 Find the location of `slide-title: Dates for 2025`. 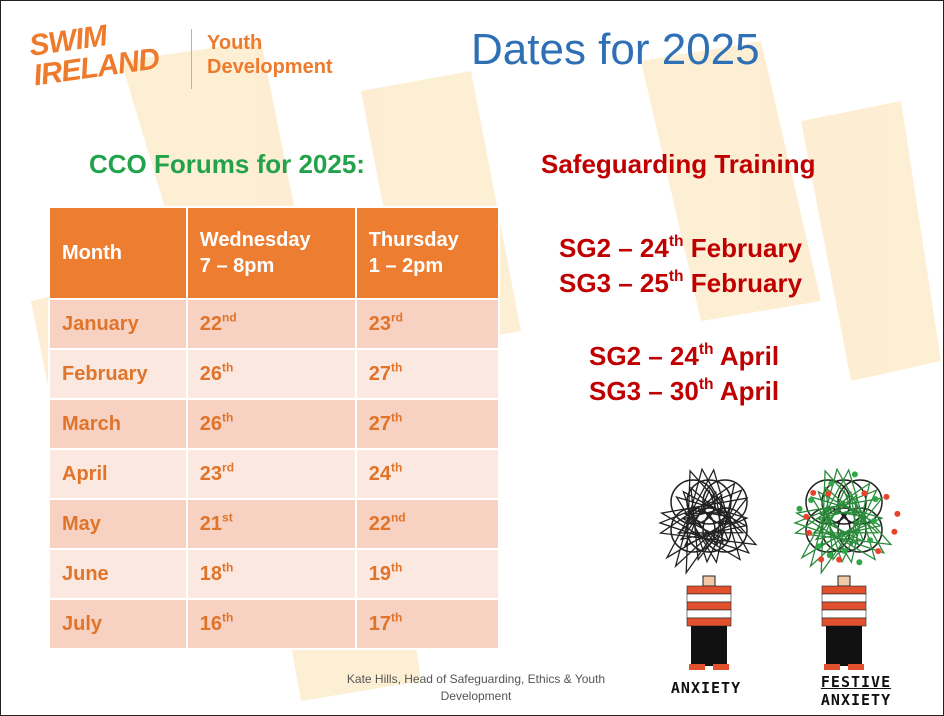

slide-title: Dates for 2025 is located at coordinates (615, 49).